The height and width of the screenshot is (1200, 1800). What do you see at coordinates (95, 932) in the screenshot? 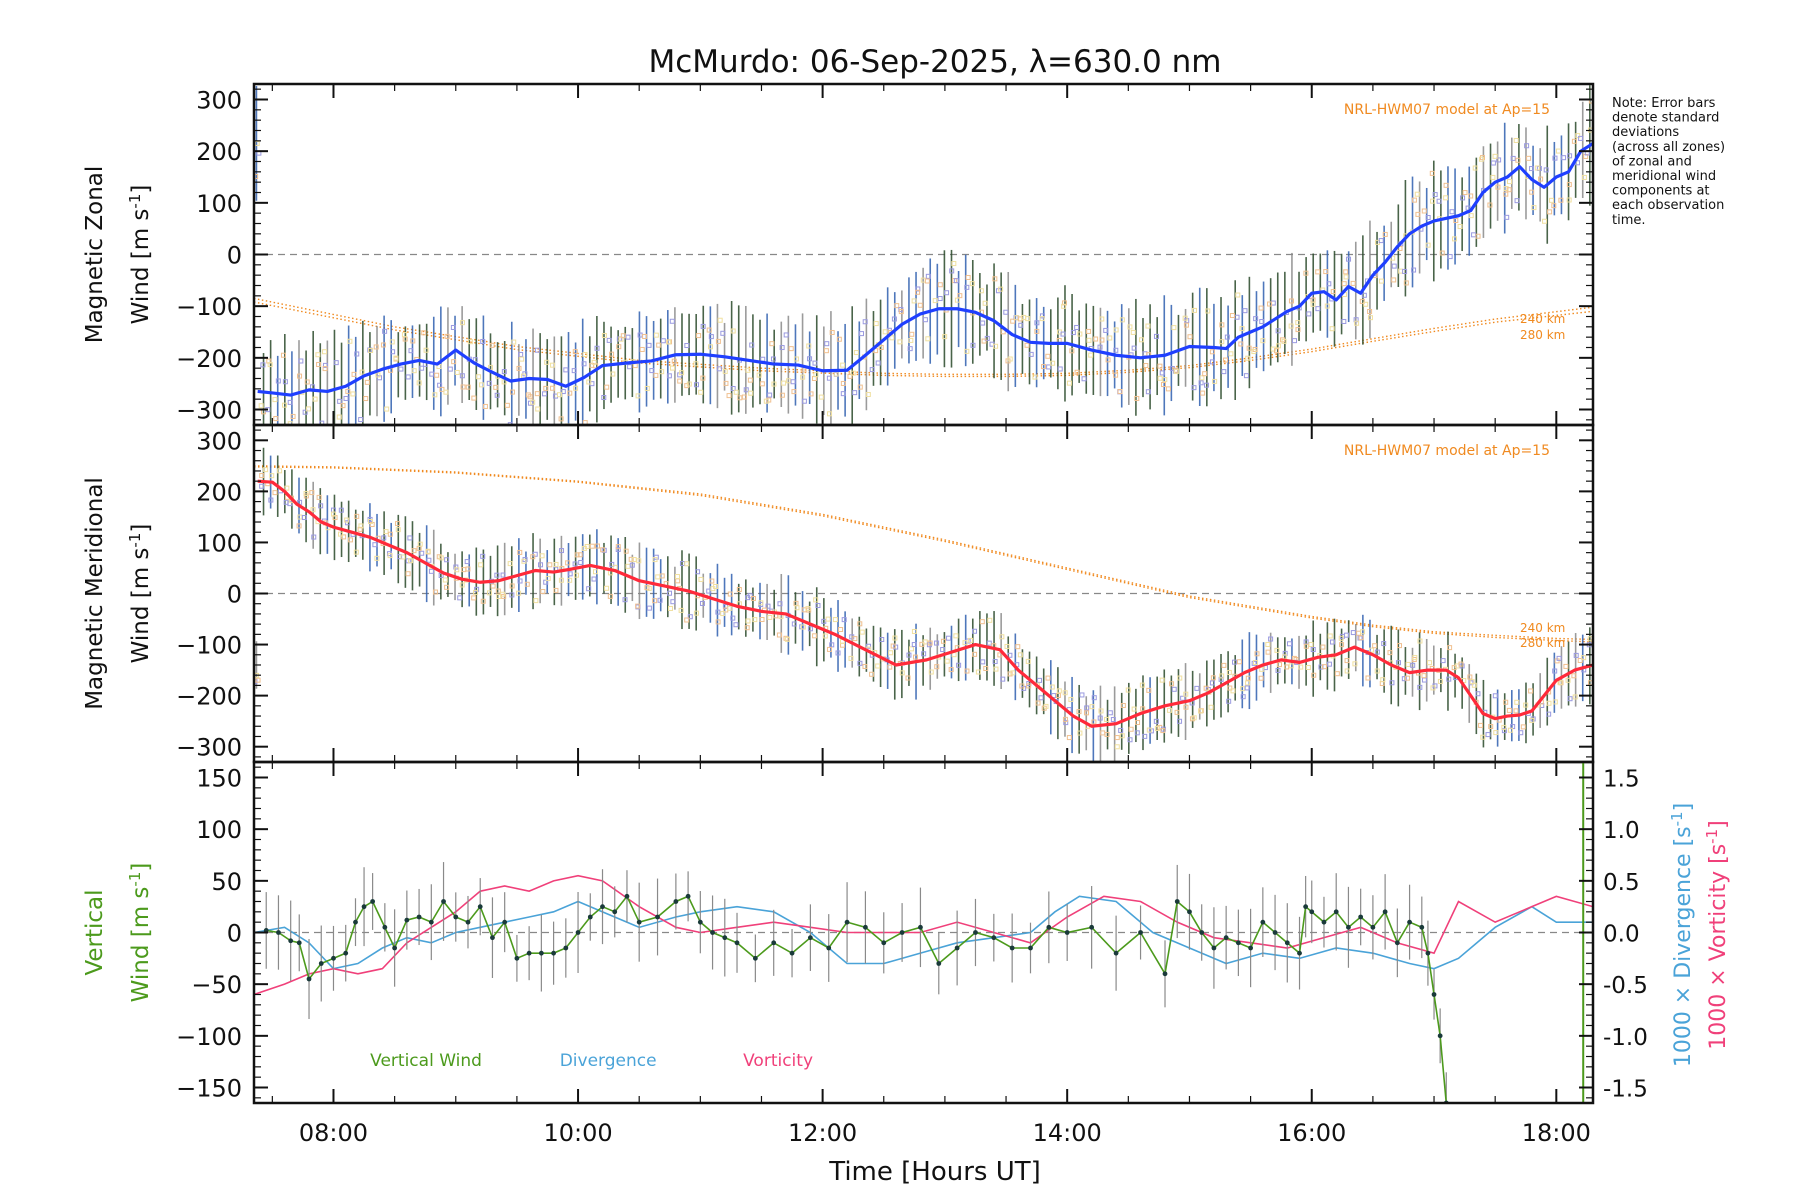
I see `y-axis-label-line1: Vertical` at bounding box center [95, 932].